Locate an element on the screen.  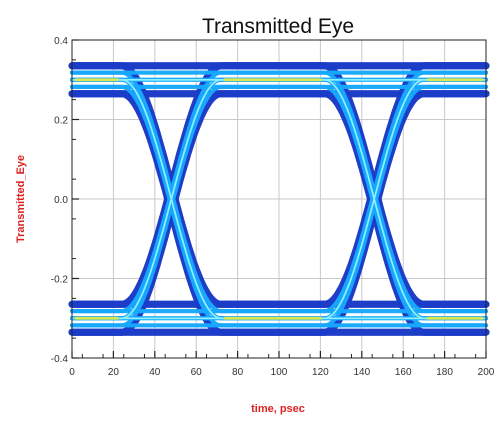
x-tick-label: 80 is located at coordinates (238, 372).